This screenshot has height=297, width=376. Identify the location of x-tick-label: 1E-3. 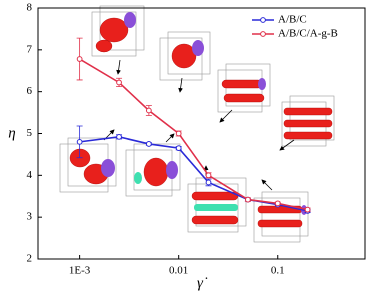
(80, 271).